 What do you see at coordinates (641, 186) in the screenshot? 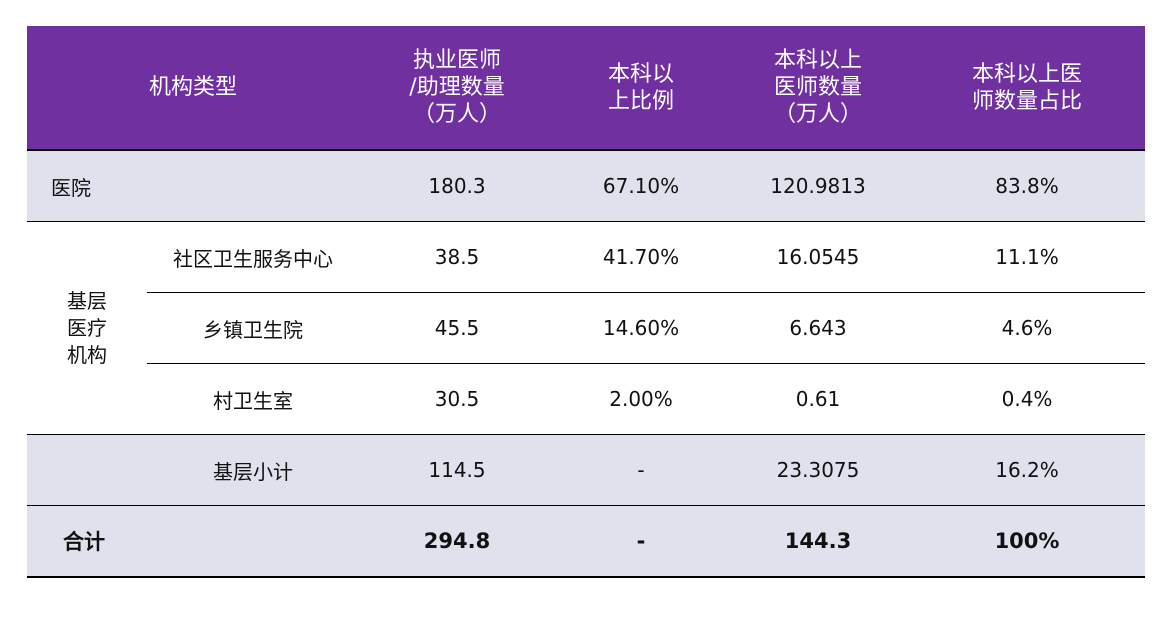
I see `cell-ratio: 67.10%` at bounding box center [641, 186].